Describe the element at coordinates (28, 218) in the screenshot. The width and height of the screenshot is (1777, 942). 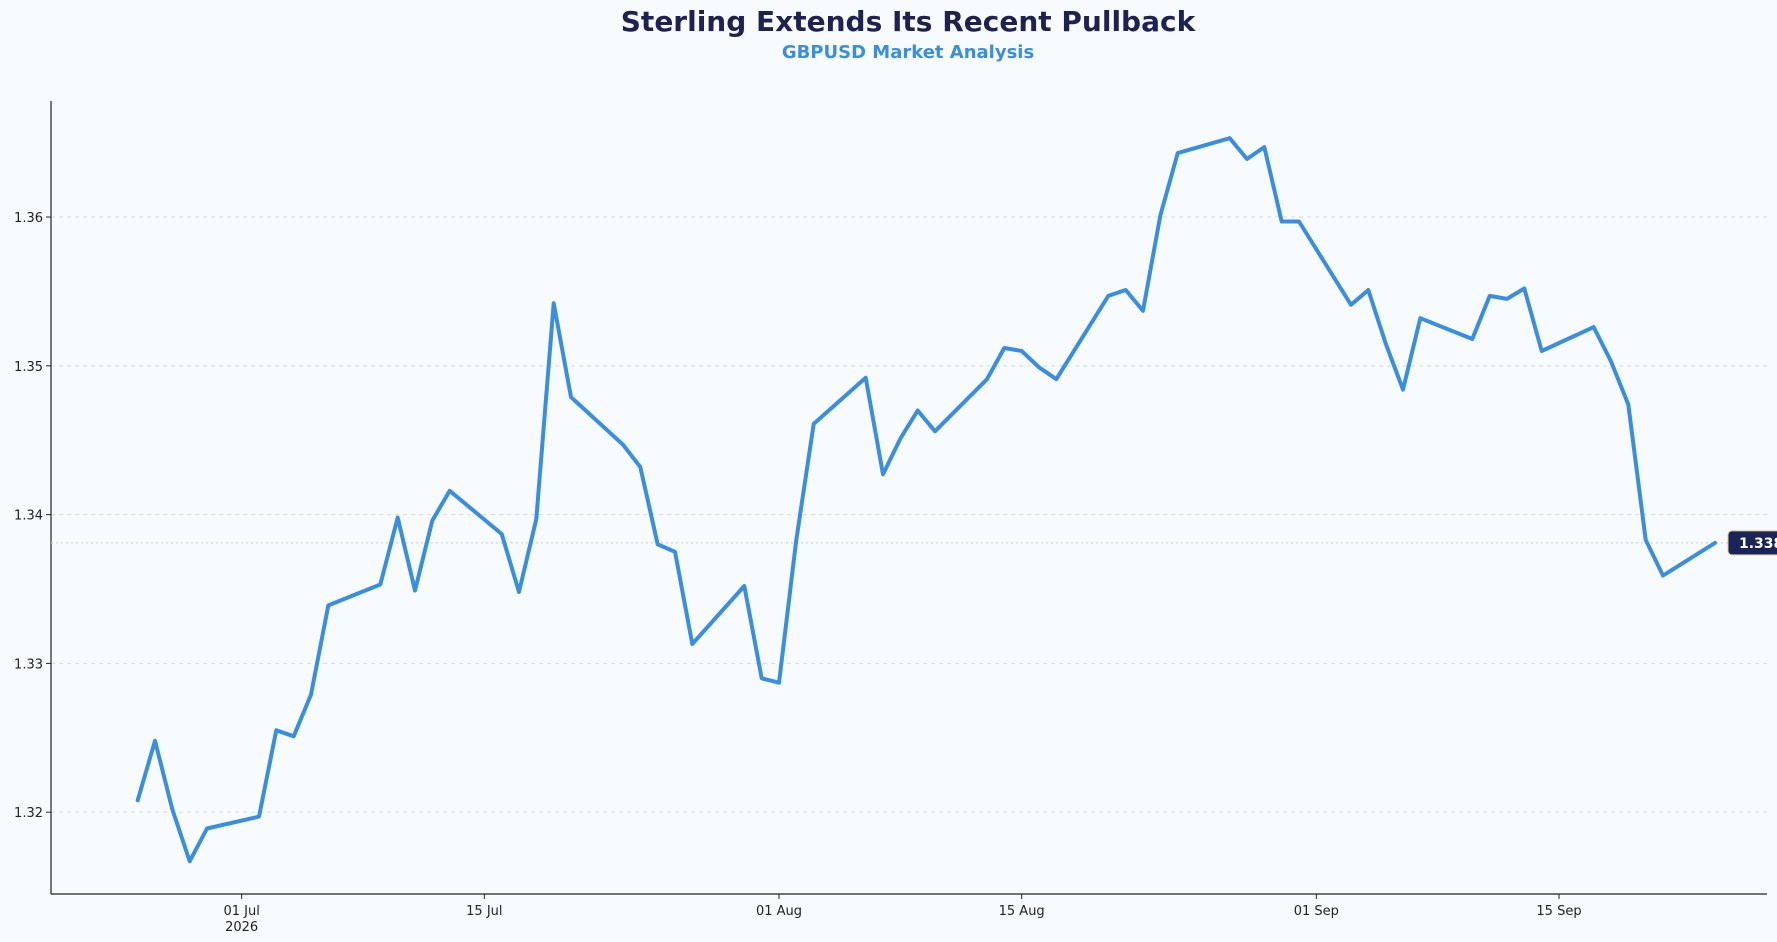
I see `y-tick-label: 1.36` at that location.